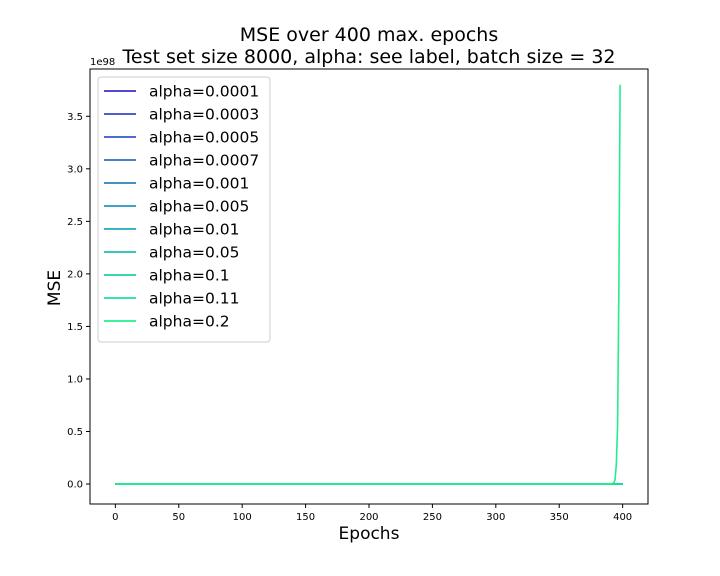  I want to click on x-tick-label: 0, so click(115, 517).